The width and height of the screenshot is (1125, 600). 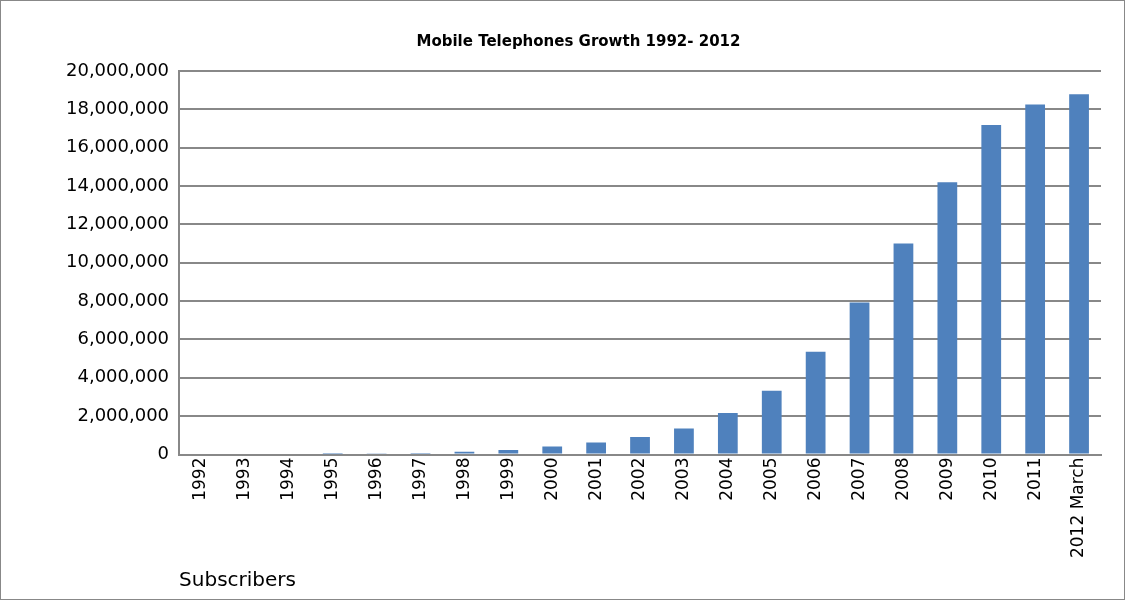 I want to click on y-tick-label: 12,000,000, so click(x=118, y=223).